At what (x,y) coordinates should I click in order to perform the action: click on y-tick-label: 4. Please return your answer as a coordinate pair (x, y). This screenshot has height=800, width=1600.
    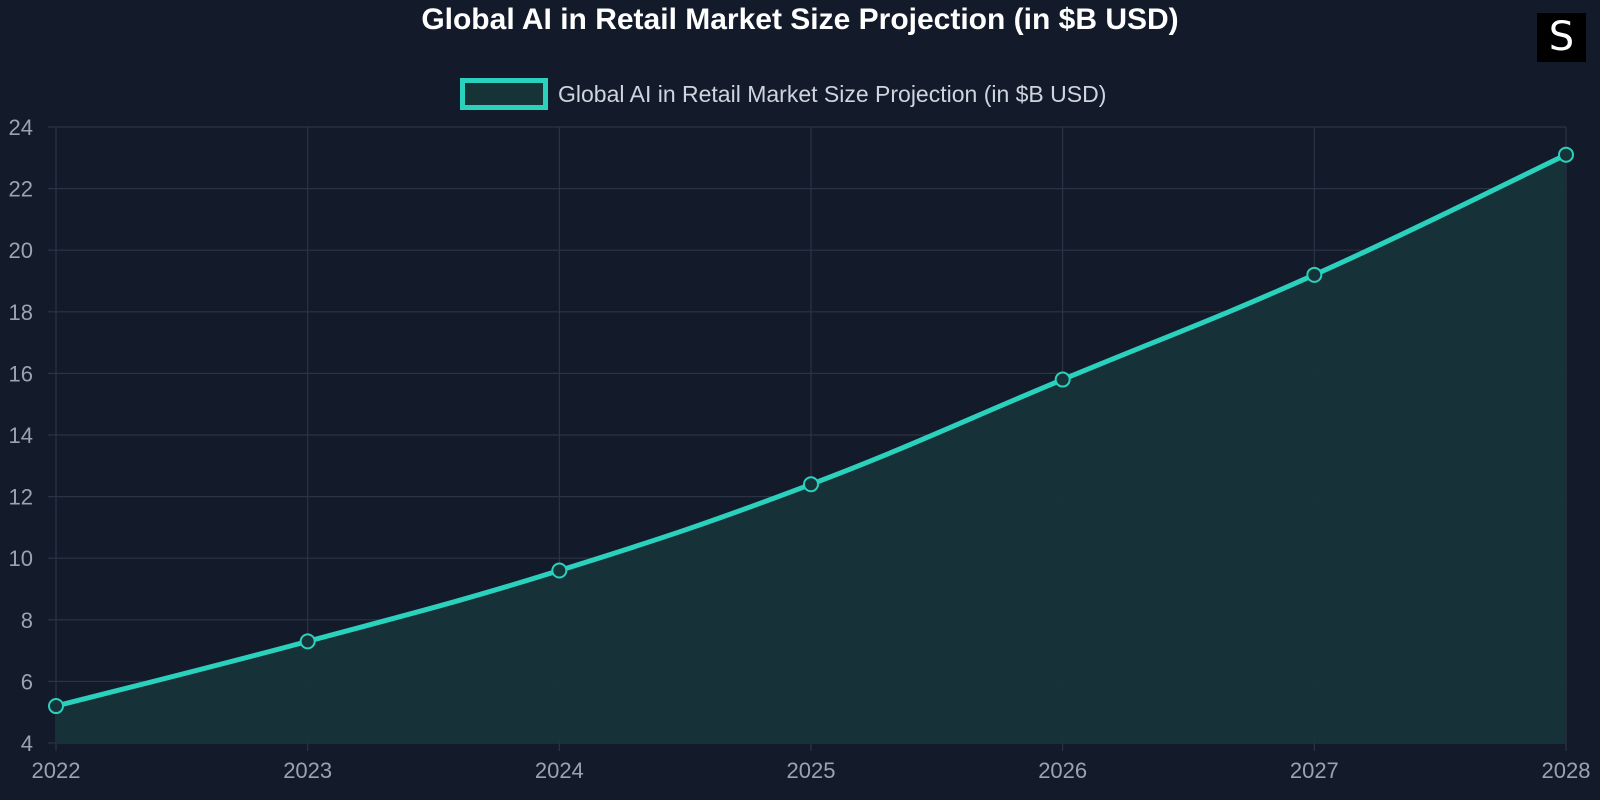
    Looking at the image, I should click on (27, 743).